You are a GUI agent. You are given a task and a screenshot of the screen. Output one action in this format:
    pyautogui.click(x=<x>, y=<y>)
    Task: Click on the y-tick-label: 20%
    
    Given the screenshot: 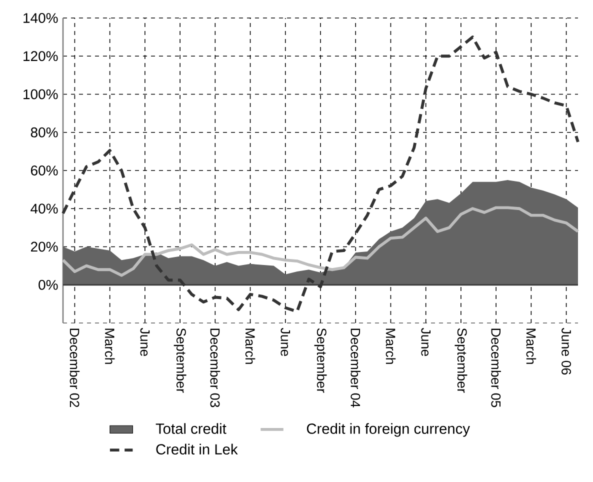 What is the action you would take?
    pyautogui.click(x=44, y=247)
    